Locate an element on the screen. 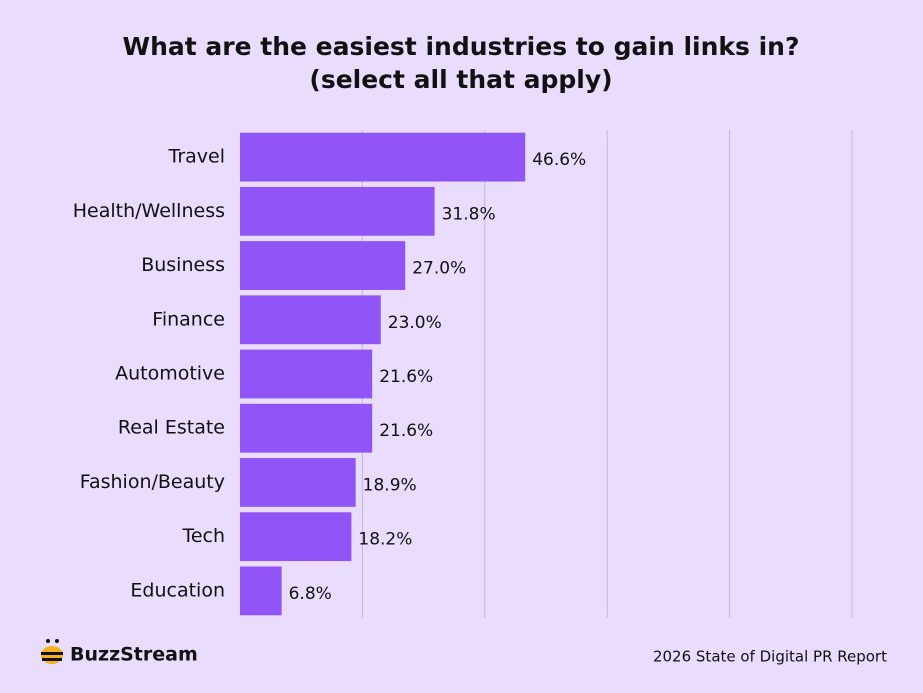 The width and height of the screenshot is (923, 693). chart-subtitle: (select all that apply) is located at coordinates (460, 79).